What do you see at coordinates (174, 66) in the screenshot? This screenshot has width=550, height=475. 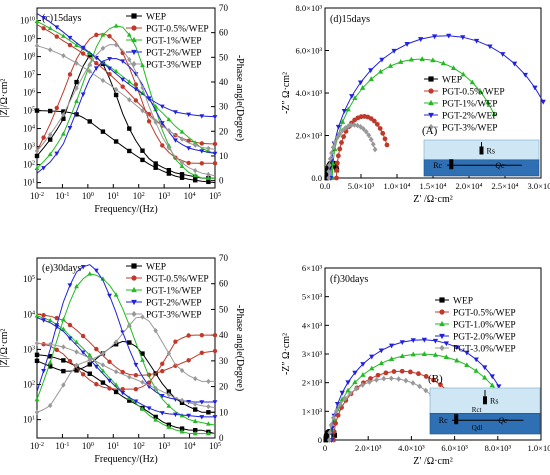 I see `legend-label: PGT-3%/WEP` at bounding box center [174, 66].